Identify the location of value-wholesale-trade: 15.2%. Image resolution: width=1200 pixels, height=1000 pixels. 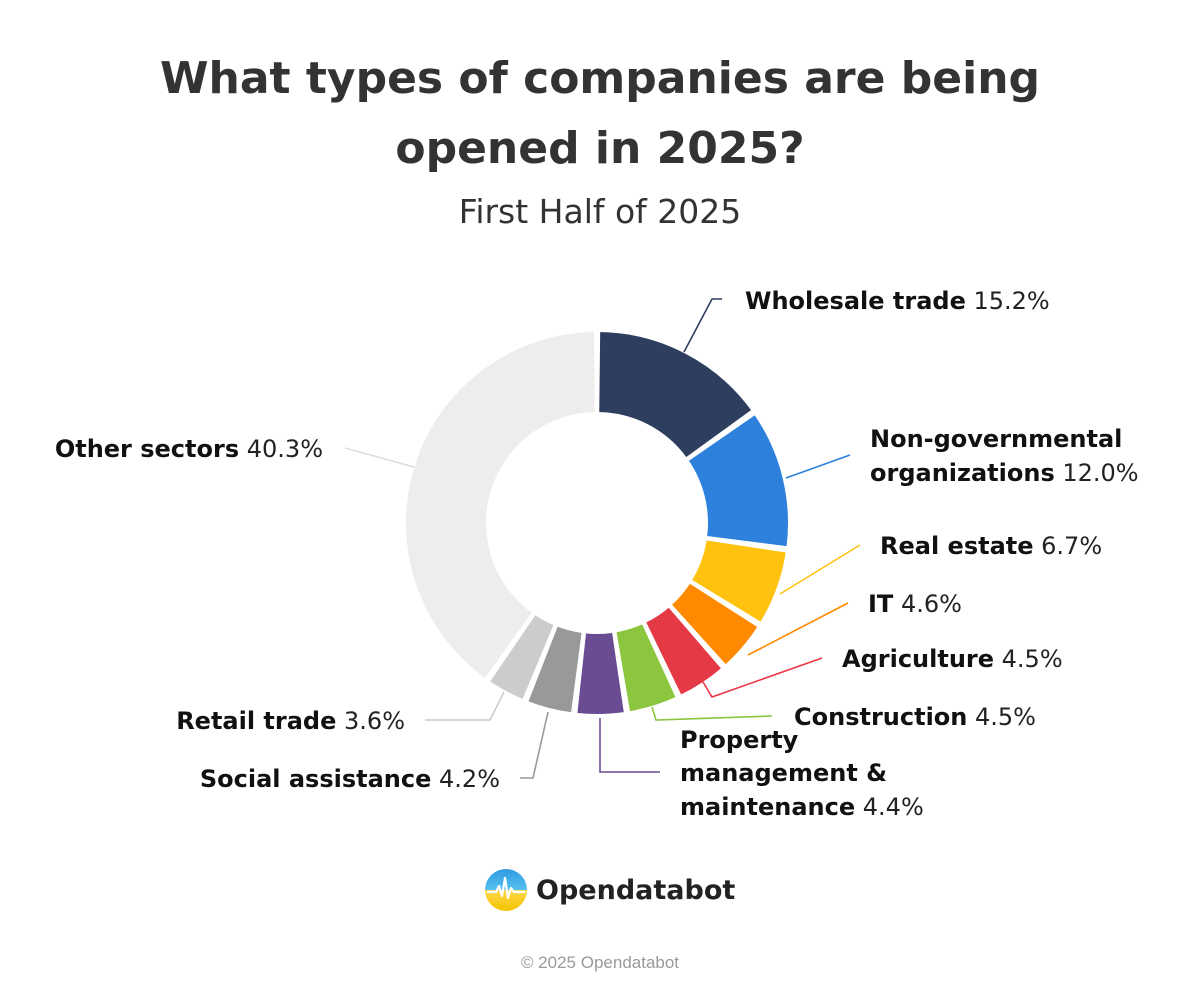
(1008, 301).